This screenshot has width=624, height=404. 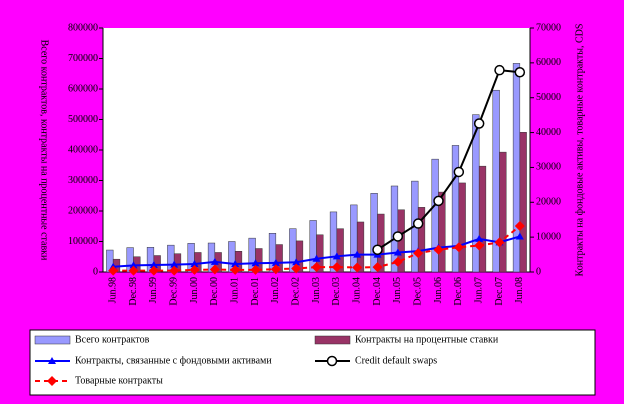 I want to click on x-tick-label: Dec.99, so click(x=173, y=291).